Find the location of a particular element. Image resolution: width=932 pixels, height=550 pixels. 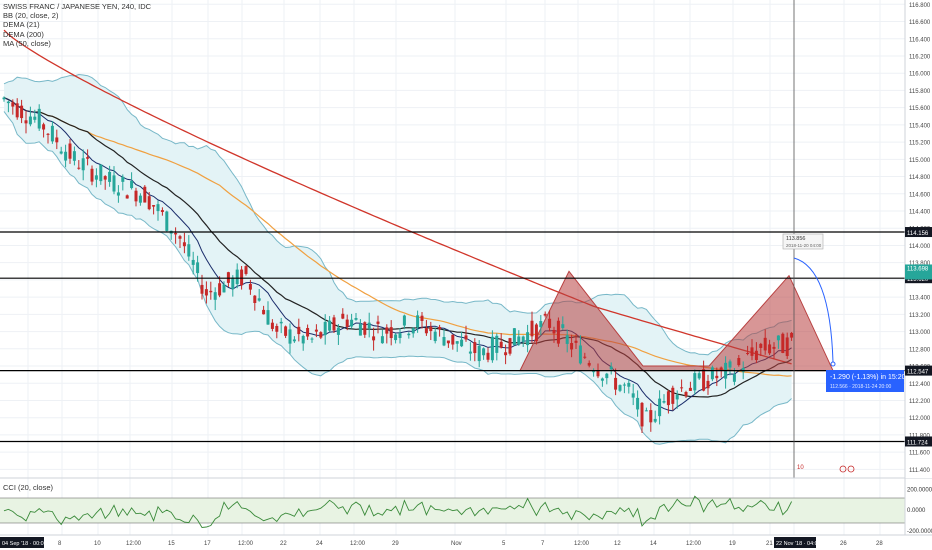

event-circle is located at coordinates (851, 469).